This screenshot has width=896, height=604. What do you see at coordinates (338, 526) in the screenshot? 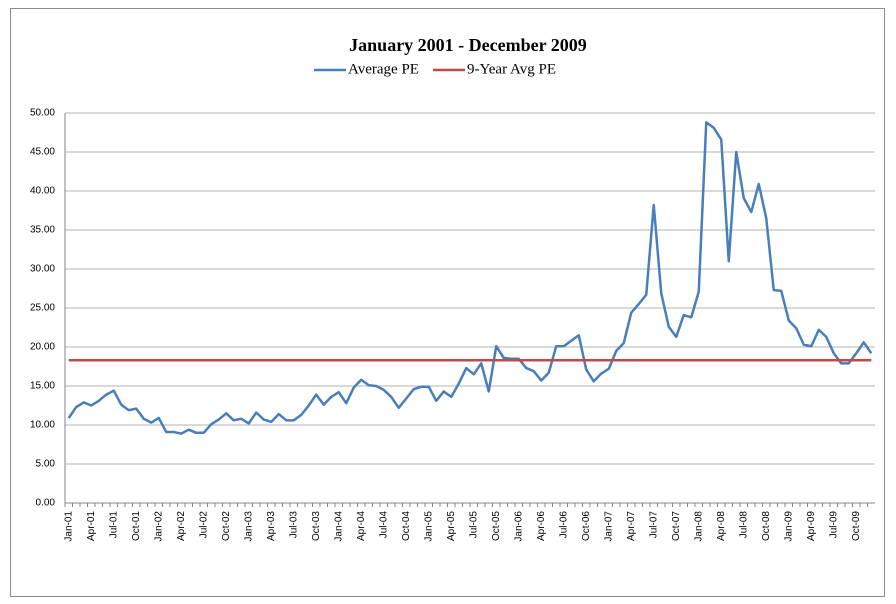
I see `x-tick-label: Jan-04` at bounding box center [338, 526].